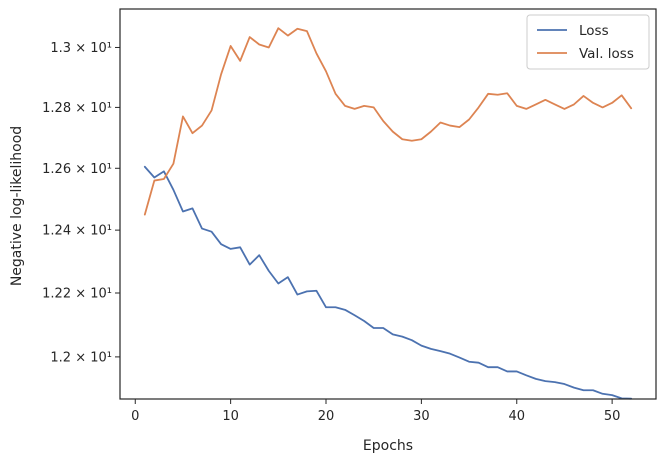 This screenshot has width=666, height=463. I want to click on y-tick-label: 1.26 × 10¹, so click(77, 169).